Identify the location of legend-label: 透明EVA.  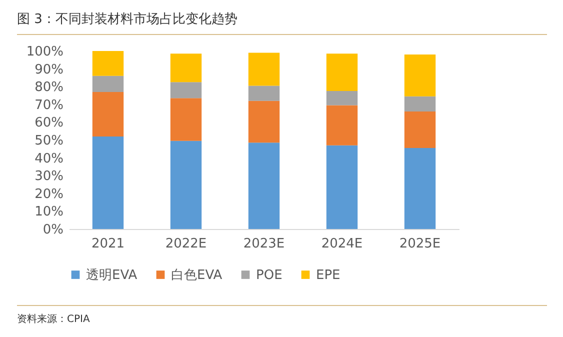
(112, 275).